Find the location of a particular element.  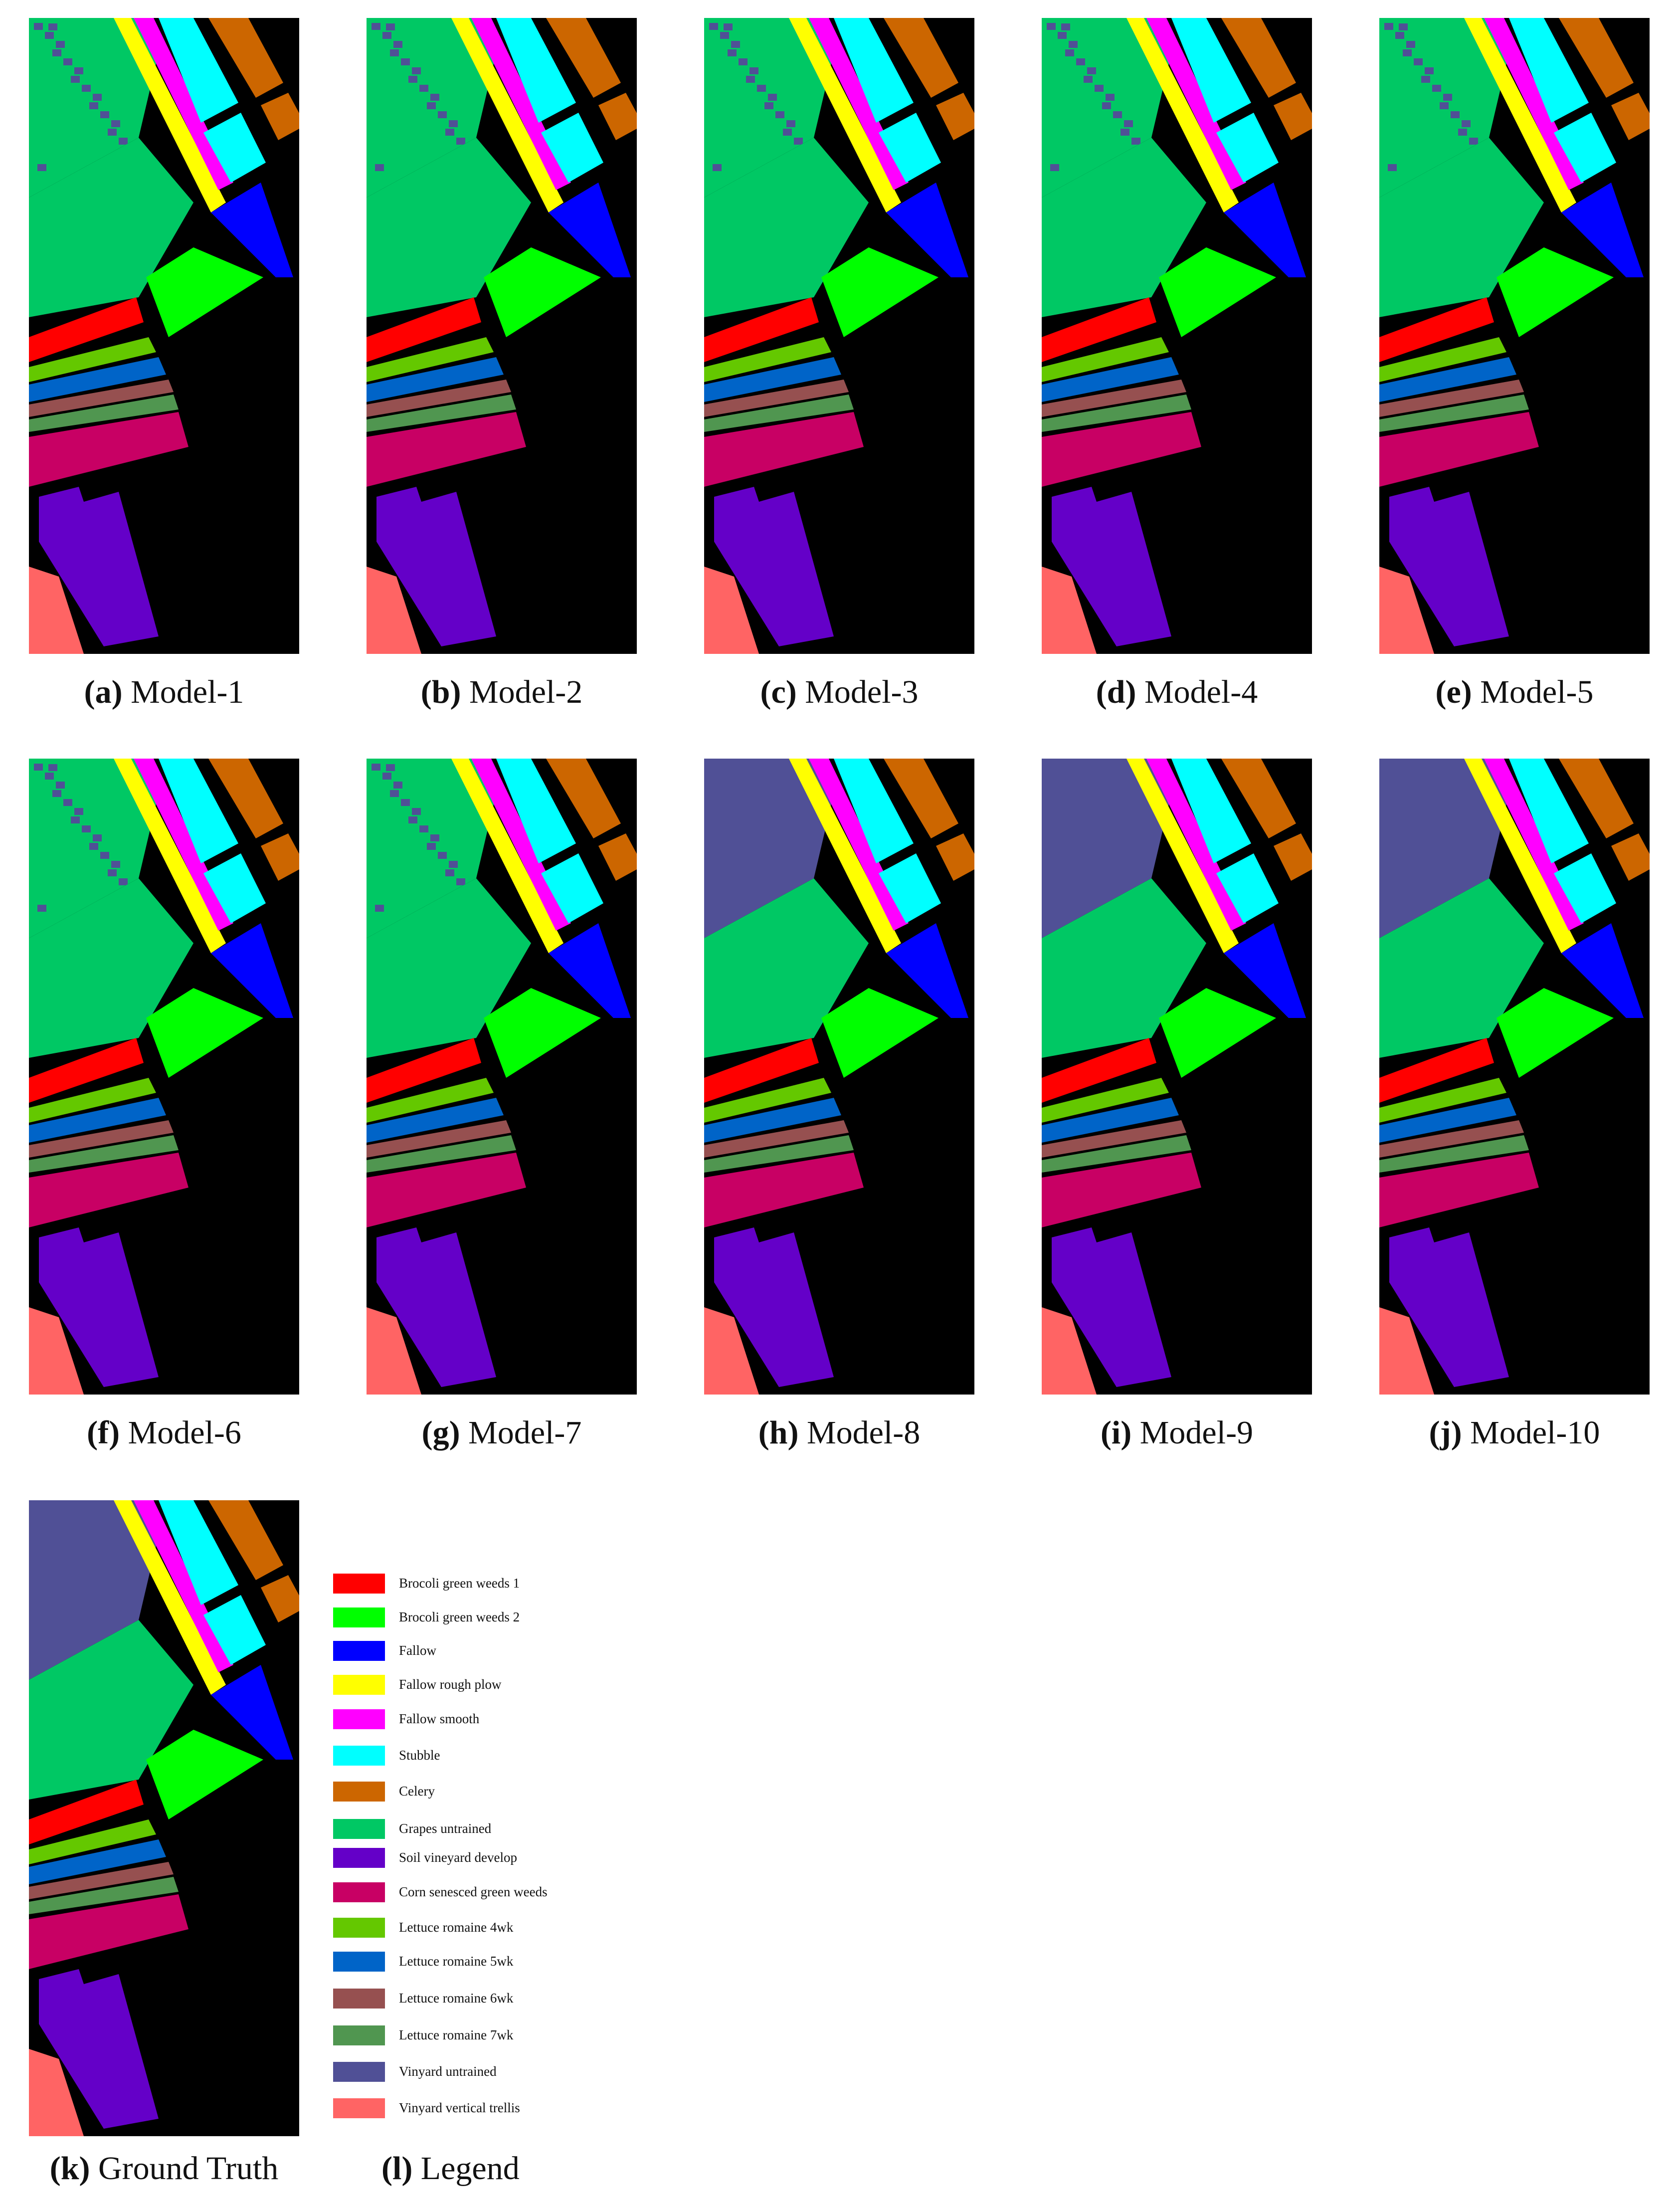

caption-tag: (i) is located at coordinates (1116, 1432).